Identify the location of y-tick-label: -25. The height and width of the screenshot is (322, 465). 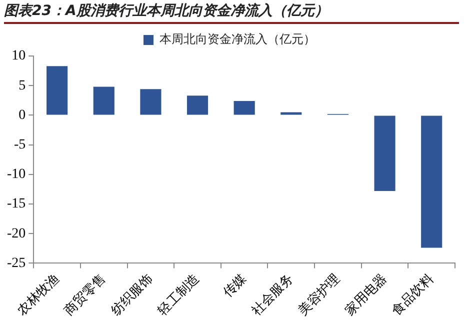
(16, 263).